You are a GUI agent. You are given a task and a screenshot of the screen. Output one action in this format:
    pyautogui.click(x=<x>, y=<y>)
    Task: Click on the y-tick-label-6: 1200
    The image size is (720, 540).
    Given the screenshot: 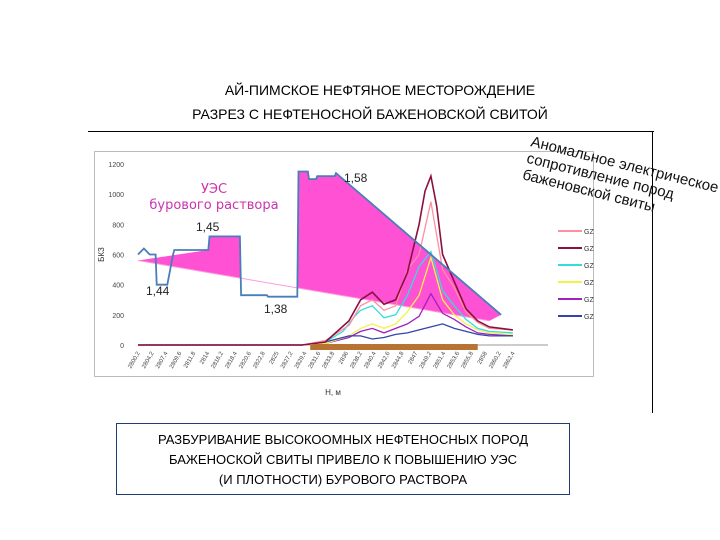 What is the action you would take?
    pyautogui.click(x=116, y=165)
    